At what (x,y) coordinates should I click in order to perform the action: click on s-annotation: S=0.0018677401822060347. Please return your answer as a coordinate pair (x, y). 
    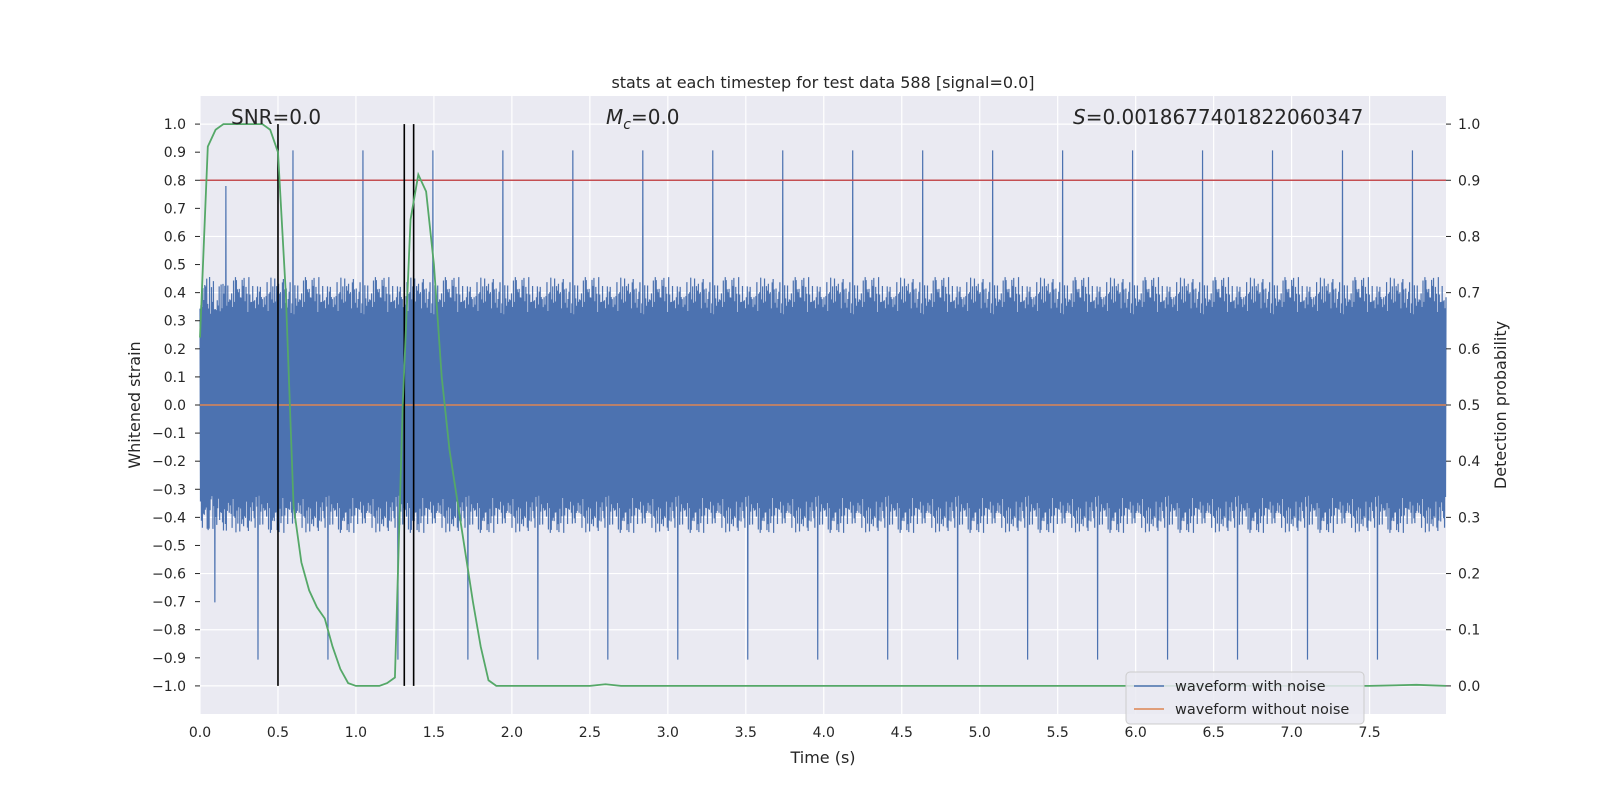
    Looking at the image, I should click on (1218, 117).